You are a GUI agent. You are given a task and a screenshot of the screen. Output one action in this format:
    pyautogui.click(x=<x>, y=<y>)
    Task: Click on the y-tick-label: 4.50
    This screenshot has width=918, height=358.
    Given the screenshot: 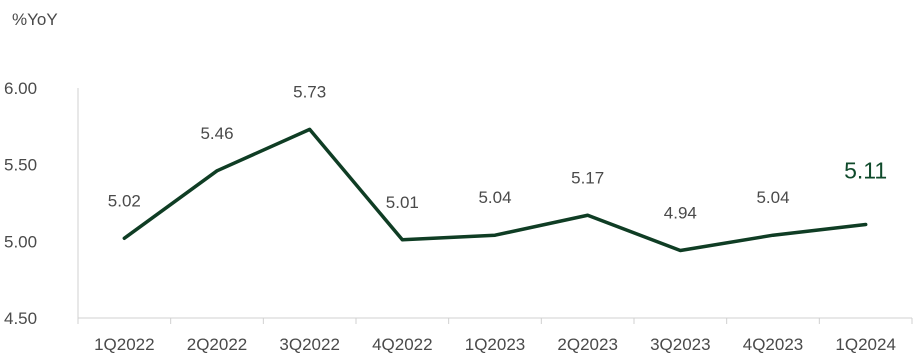 What is the action you would take?
    pyautogui.click(x=20, y=318)
    